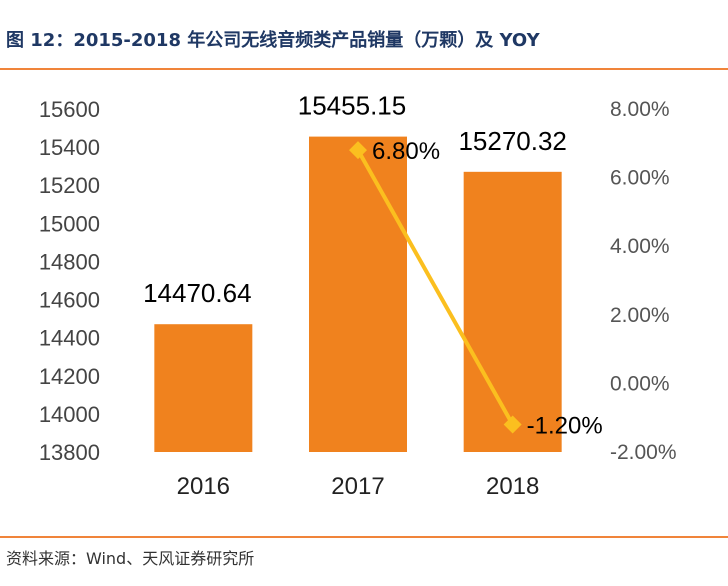  Describe the element at coordinates (69, 452) in the screenshot. I see `left-tick-label: 13800` at that location.